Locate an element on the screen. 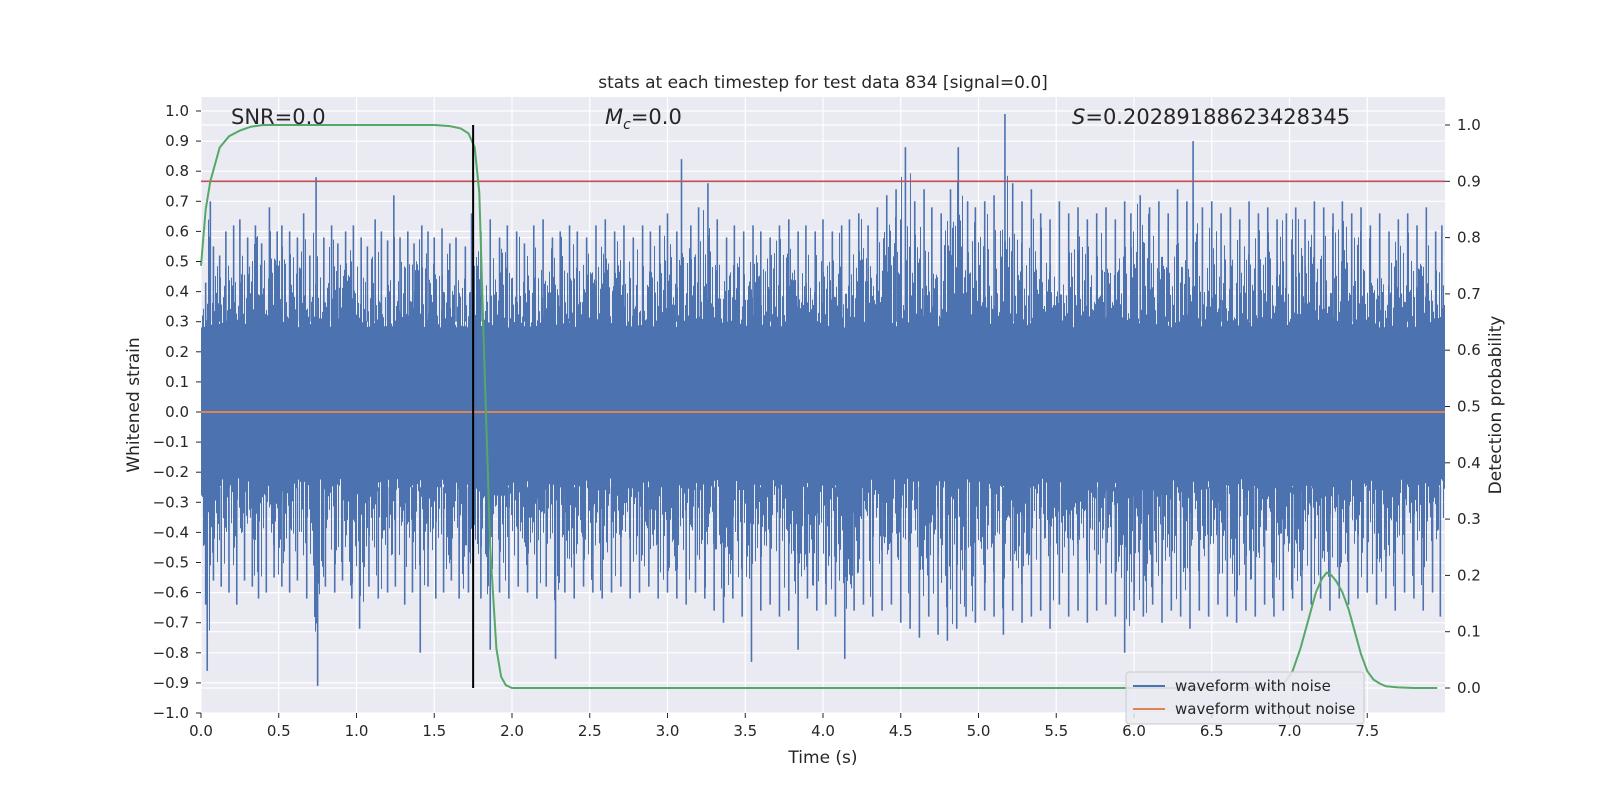 The height and width of the screenshot is (800, 1600). snr-annotation: SNR=0.0 is located at coordinates (278, 117).